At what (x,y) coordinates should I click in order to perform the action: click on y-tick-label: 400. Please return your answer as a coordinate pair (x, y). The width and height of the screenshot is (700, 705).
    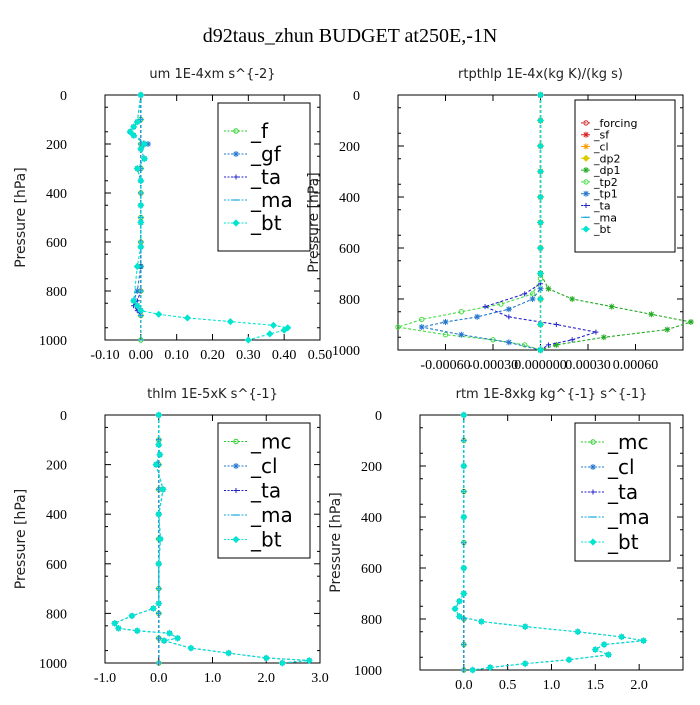
    Looking at the image, I should click on (56, 515).